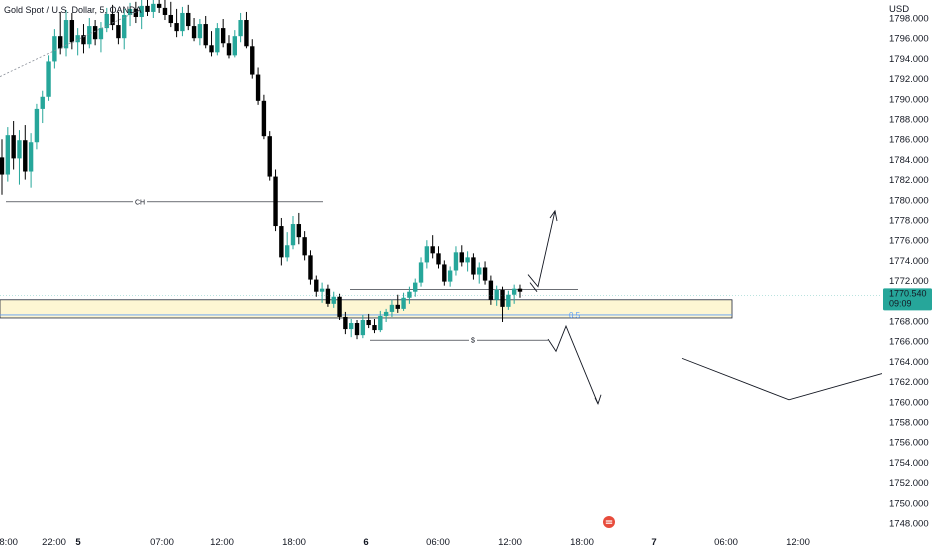 The height and width of the screenshot is (550, 932). I want to click on last-price-value: 1770.540, so click(908, 293).